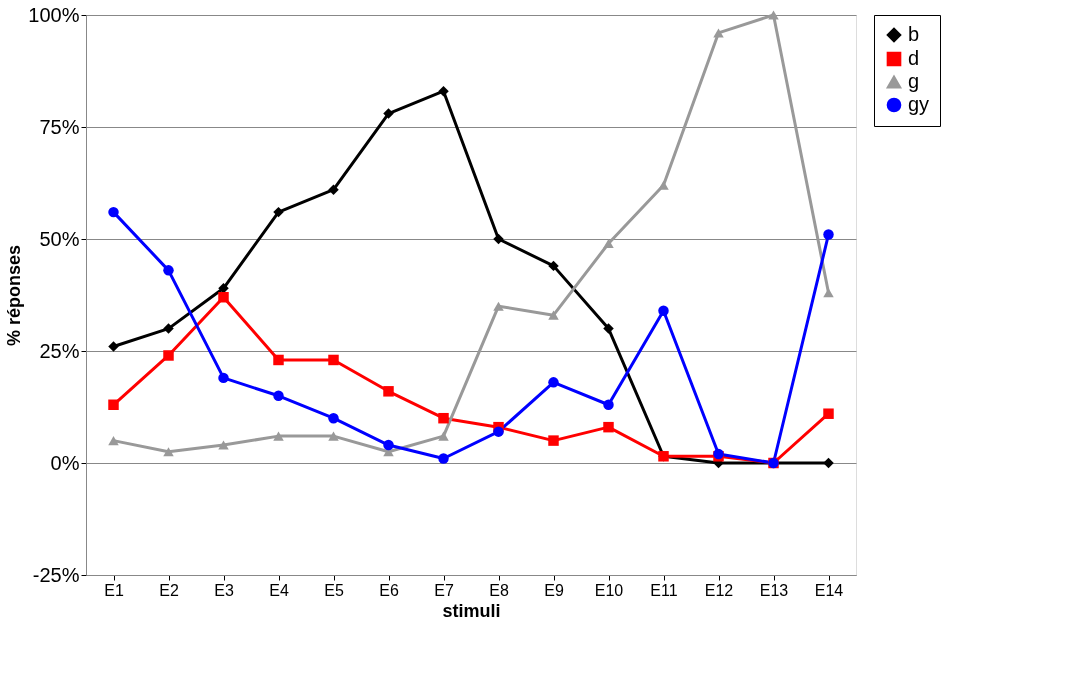  I want to click on x-tick-label: E3, so click(224, 590).